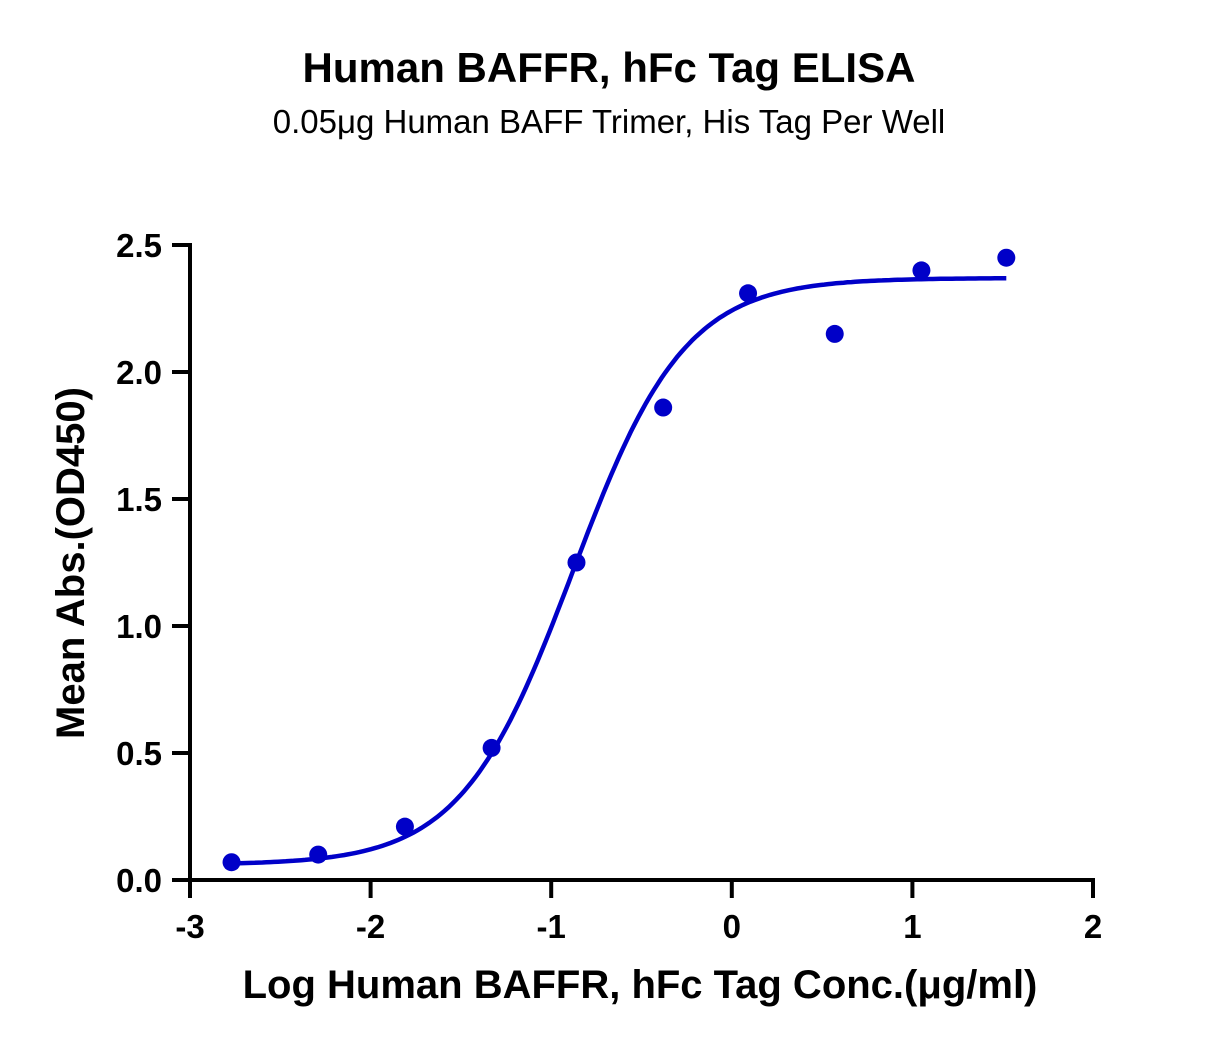 The height and width of the screenshot is (1053, 1218). What do you see at coordinates (640, 985) in the screenshot?
I see `x-axis-label: Log Human BAFFR, hFc Tag Conc.(μg/ml)` at bounding box center [640, 985].